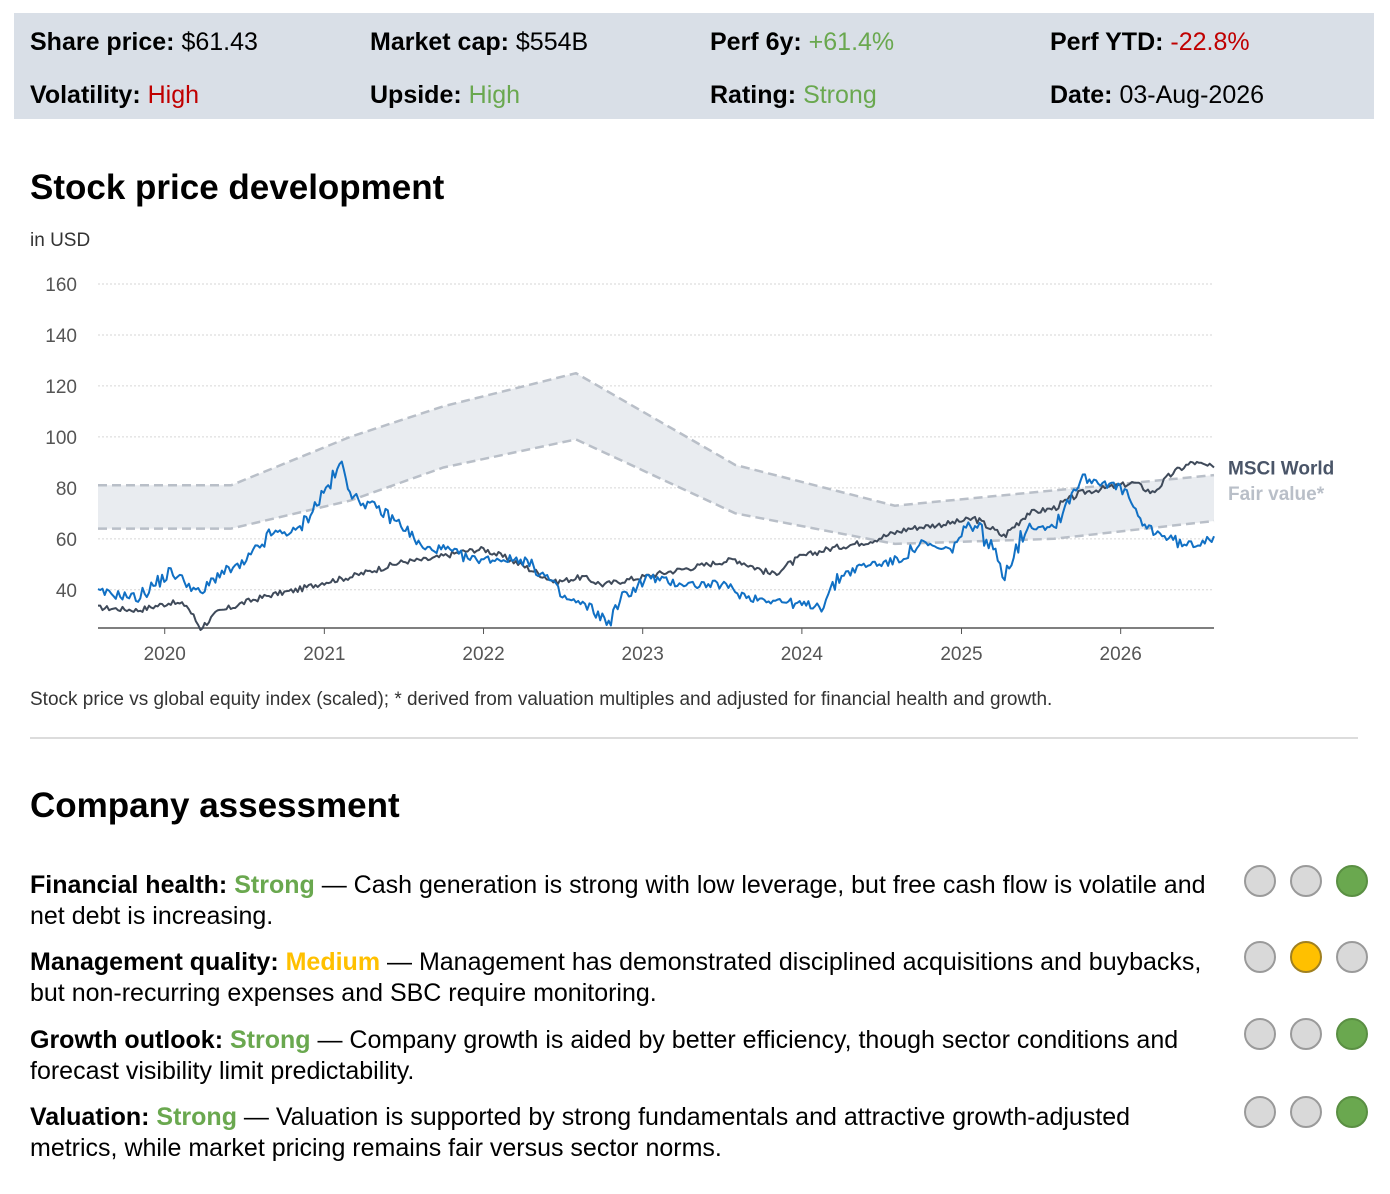 Image resolution: width=1390 pixels, height=1194 pixels. Describe the element at coordinates (416, 95) in the screenshot. I see `upside-label: Upside:` at that location.